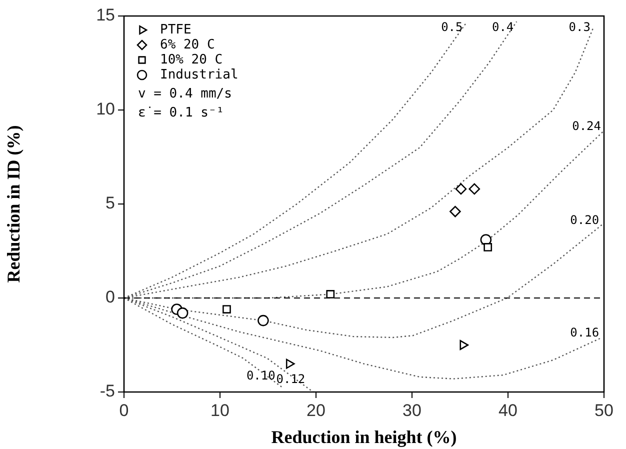 The width and height of the screenshot is (626, 449). Describe the element at coordinates (364, 436) in the screenshot. I see `x-axis-title: Reduction in height (%)` at that location.